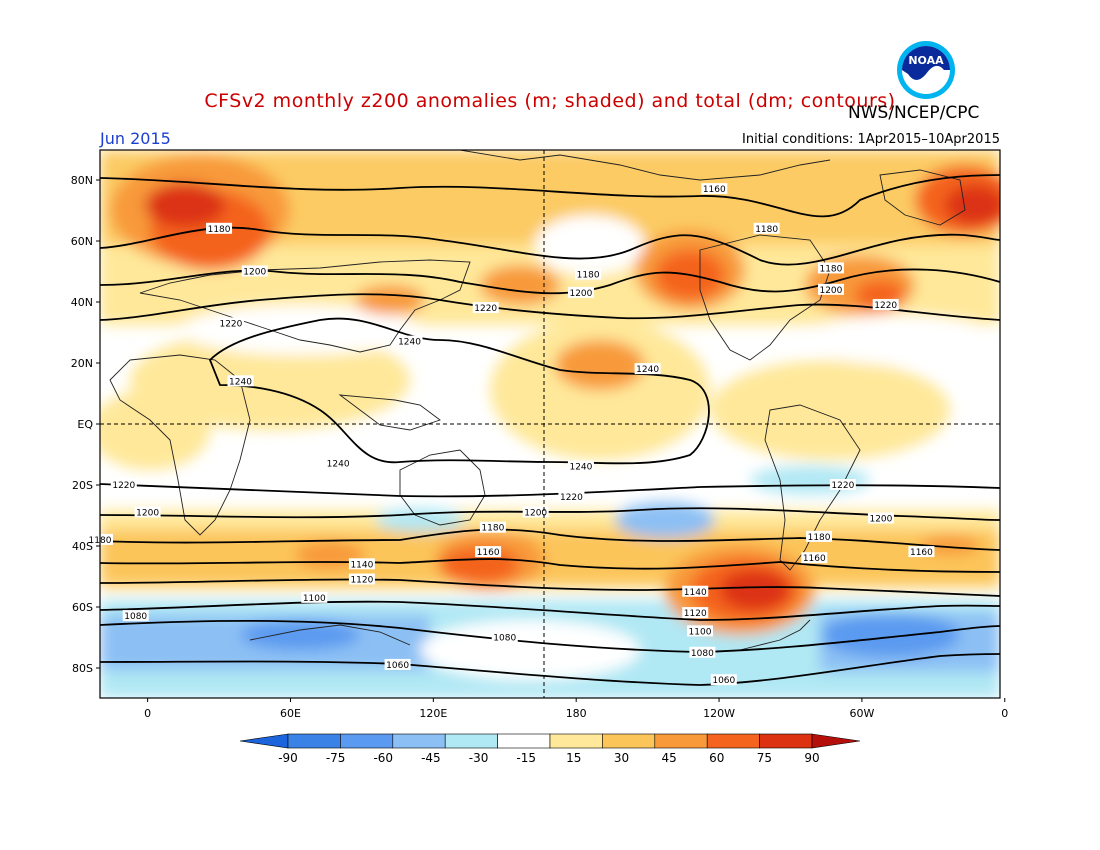  I want to click on lat-label: 80S, so click(82, 668).